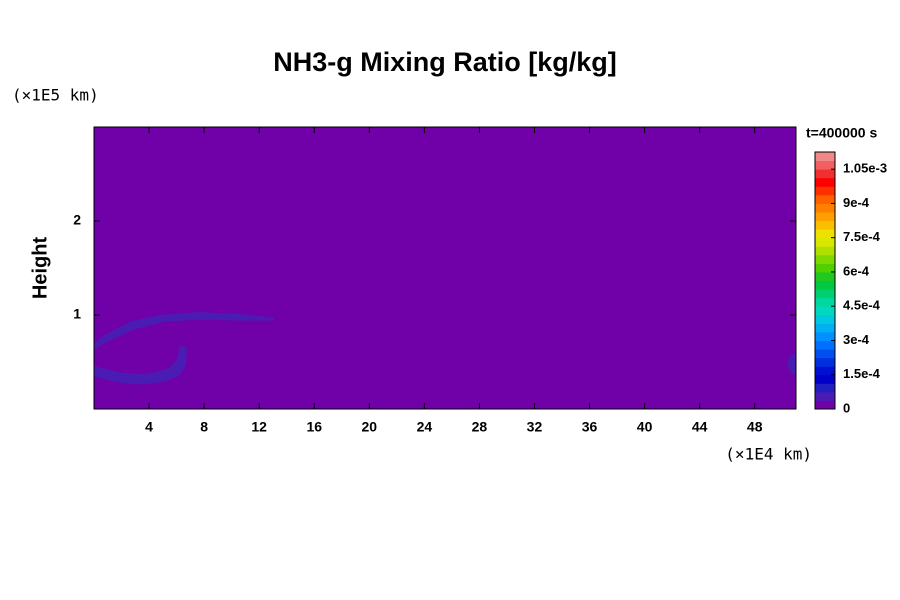  What do you see at coordinates (841, 133) in the screenshot?
I see `time-annotation: t=400000 s` at bounding box center [841, 133].